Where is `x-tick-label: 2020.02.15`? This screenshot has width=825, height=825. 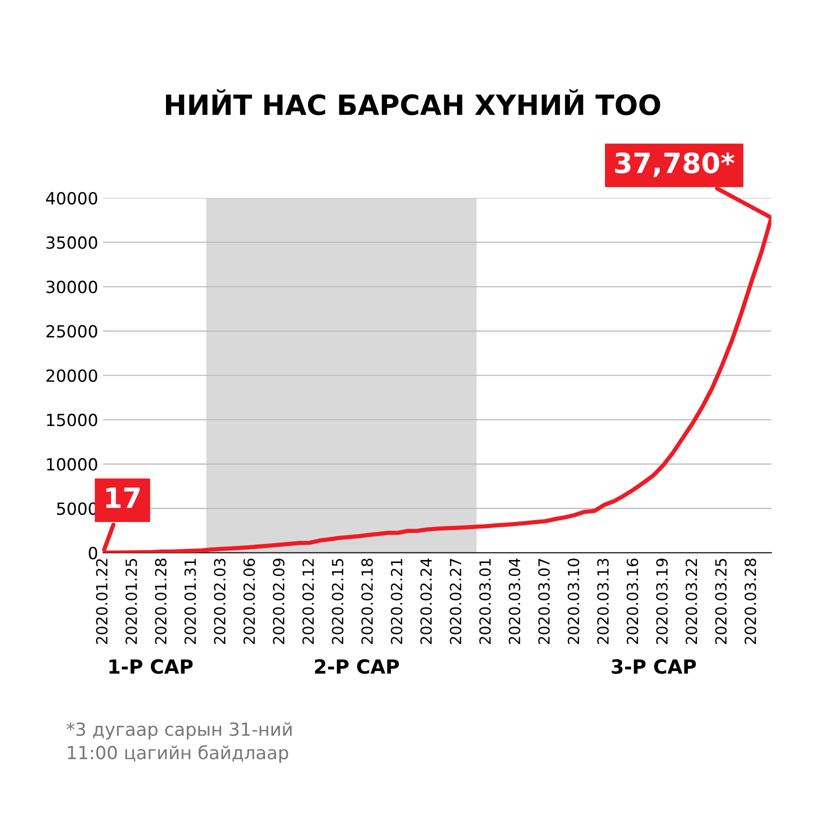 x-tick-label: 2020.02.15 is located at coordinates (338, 601).